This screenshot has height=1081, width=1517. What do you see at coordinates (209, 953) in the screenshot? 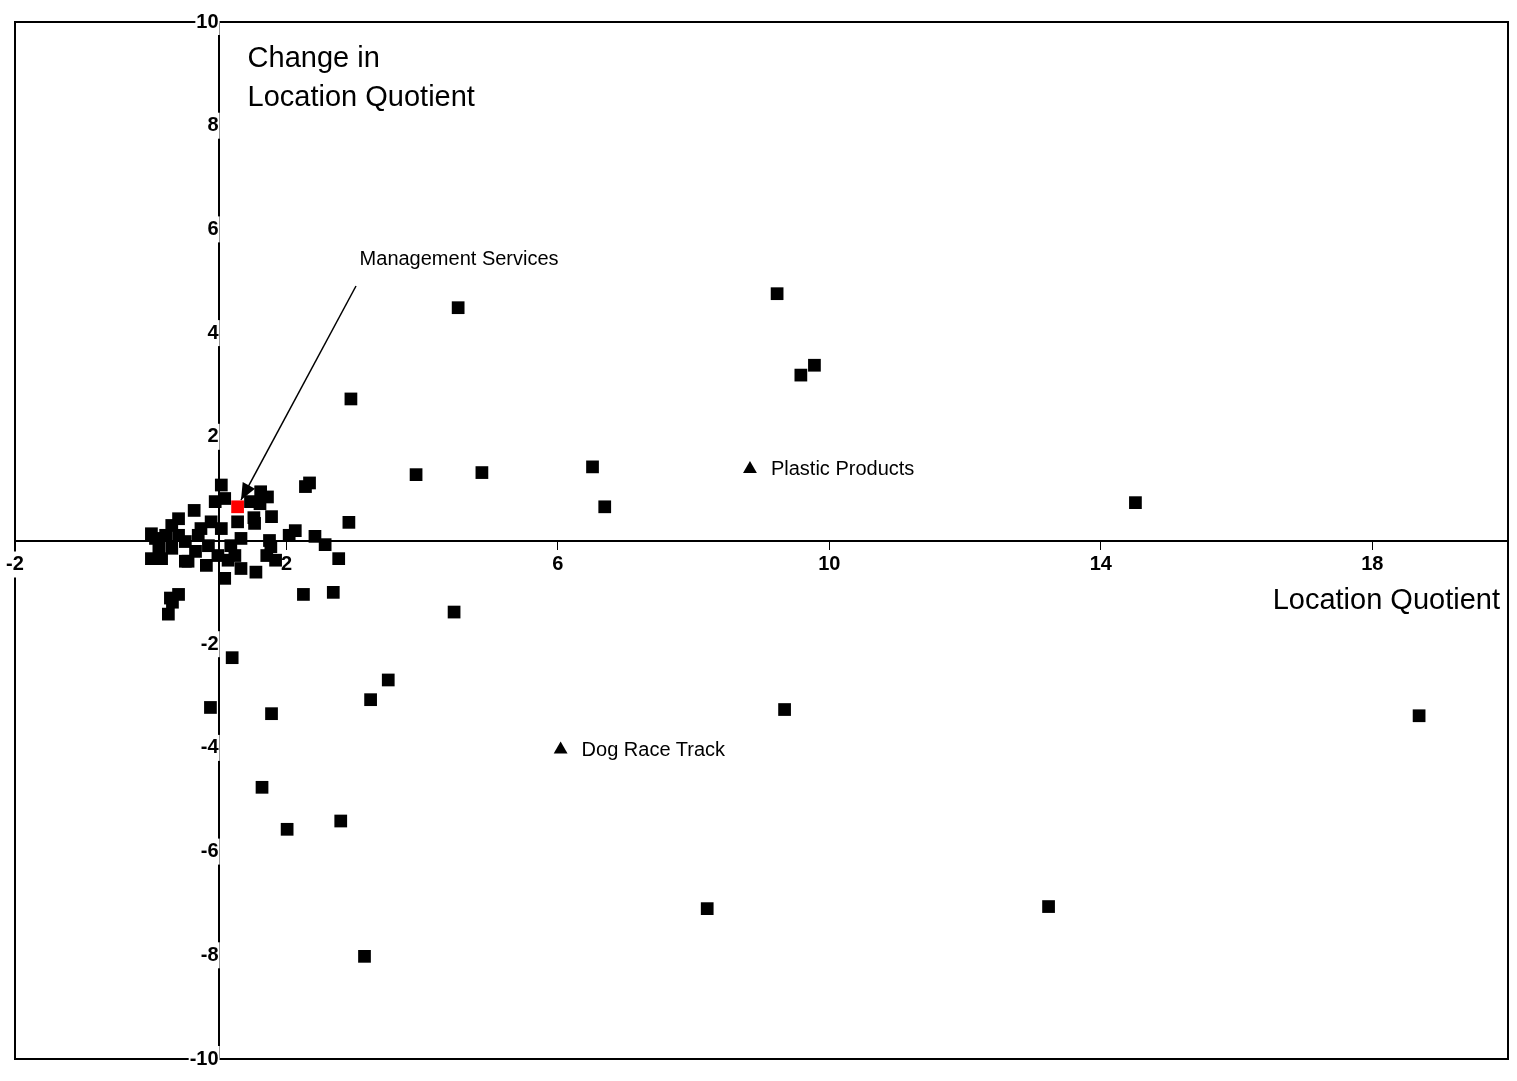
I see `y-tick-label: -8` at bounding box center [209, 953].